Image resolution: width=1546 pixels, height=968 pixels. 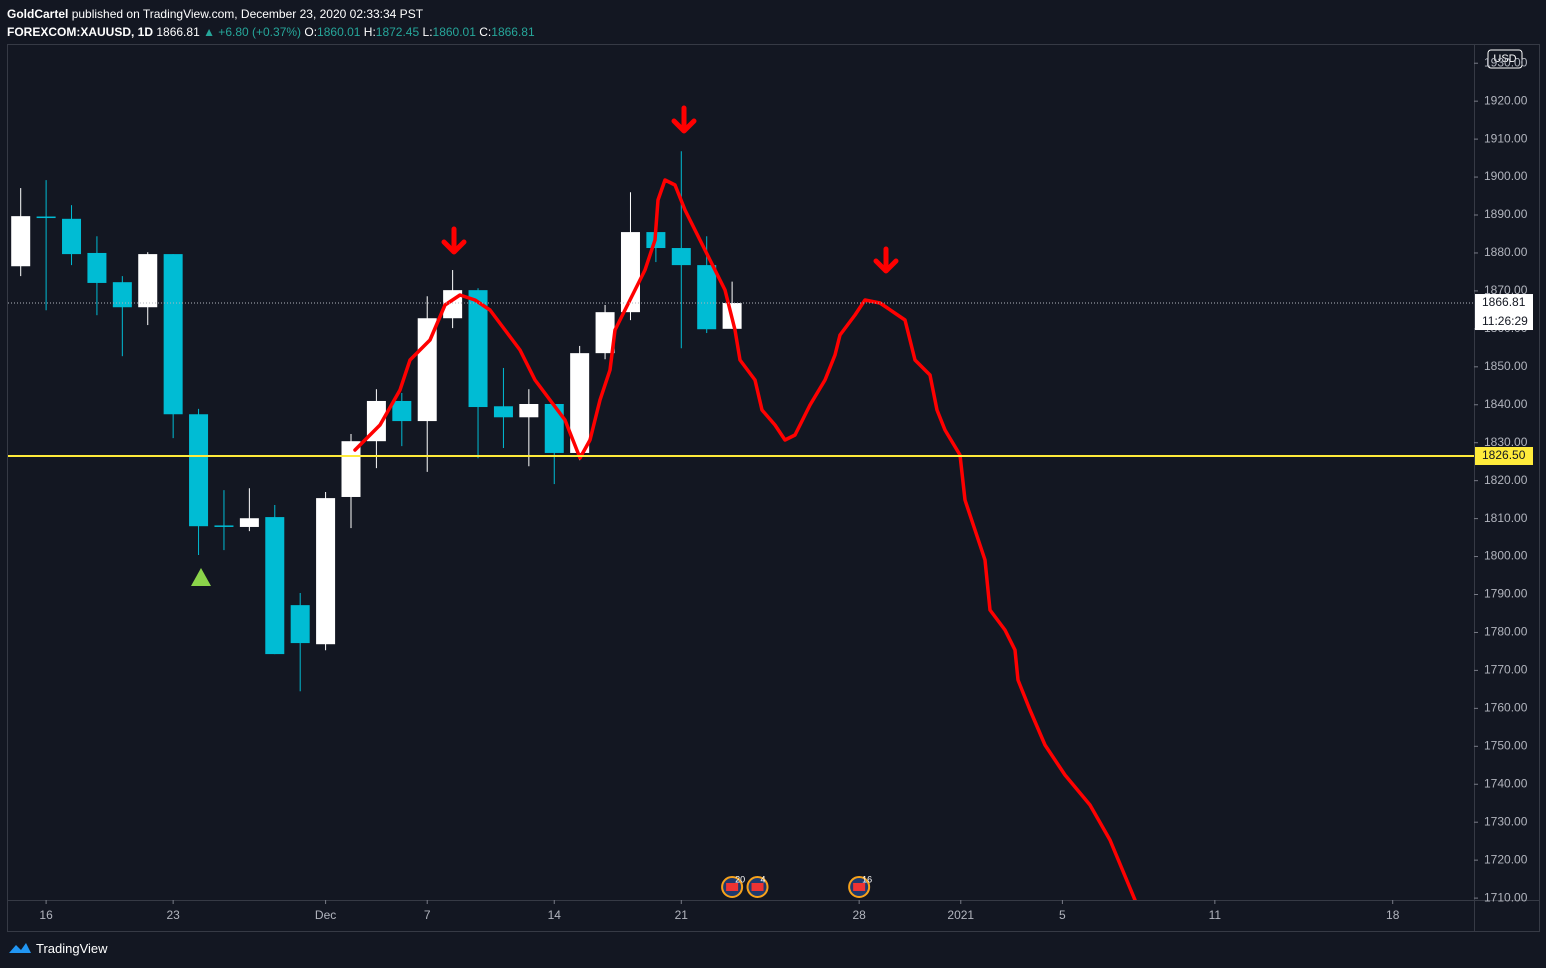 I want to click on y-tick-label: 1830.00, so click(x=1506, y=442).